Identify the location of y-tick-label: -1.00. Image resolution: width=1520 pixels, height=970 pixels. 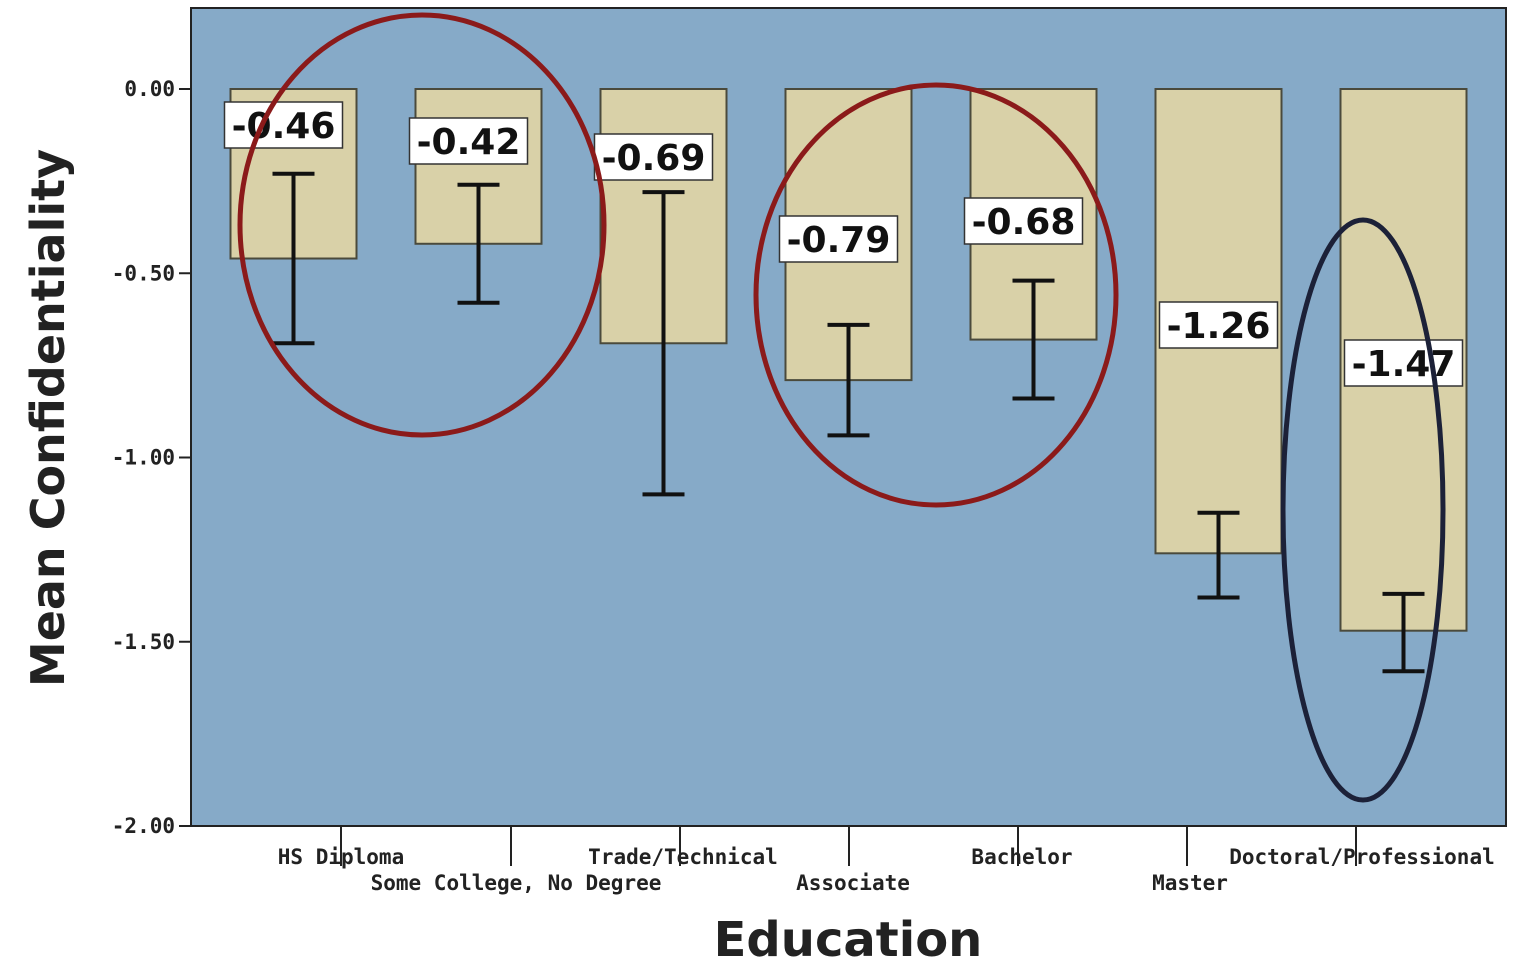
(143, 458).